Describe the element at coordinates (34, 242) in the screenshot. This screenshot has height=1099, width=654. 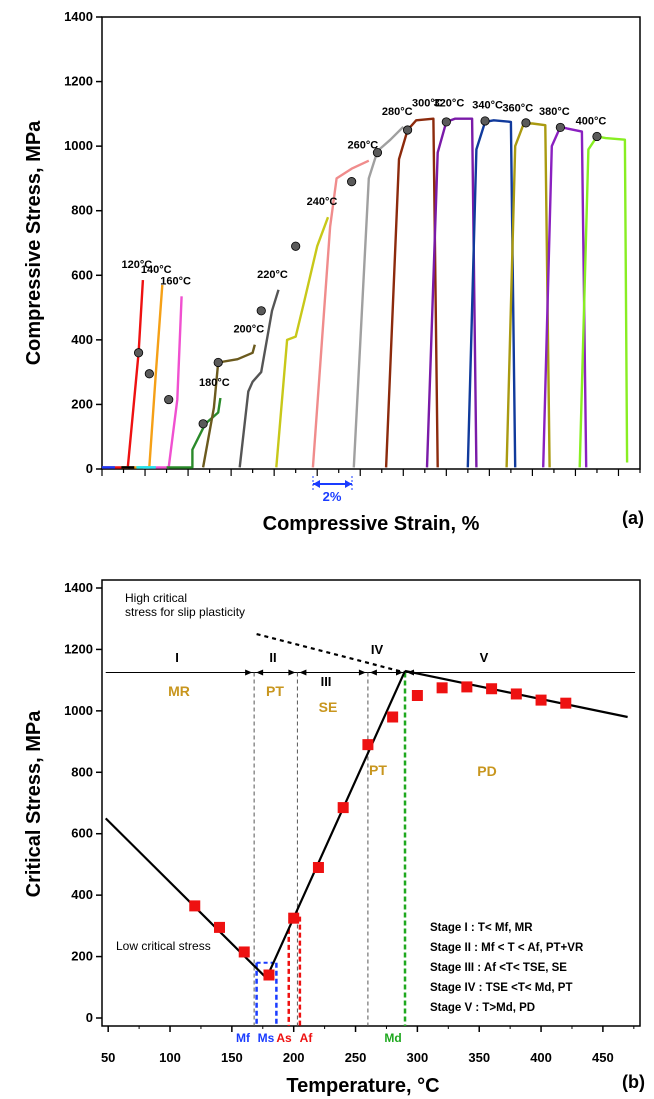
I see `panel-a-y-label: Compressive Stress, MPa` at that location.